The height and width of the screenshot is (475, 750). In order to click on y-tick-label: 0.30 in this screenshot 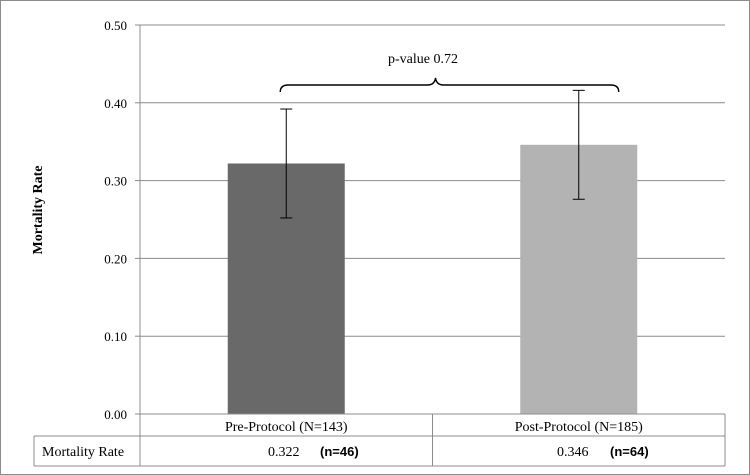, I will do `click(115, 181)`.